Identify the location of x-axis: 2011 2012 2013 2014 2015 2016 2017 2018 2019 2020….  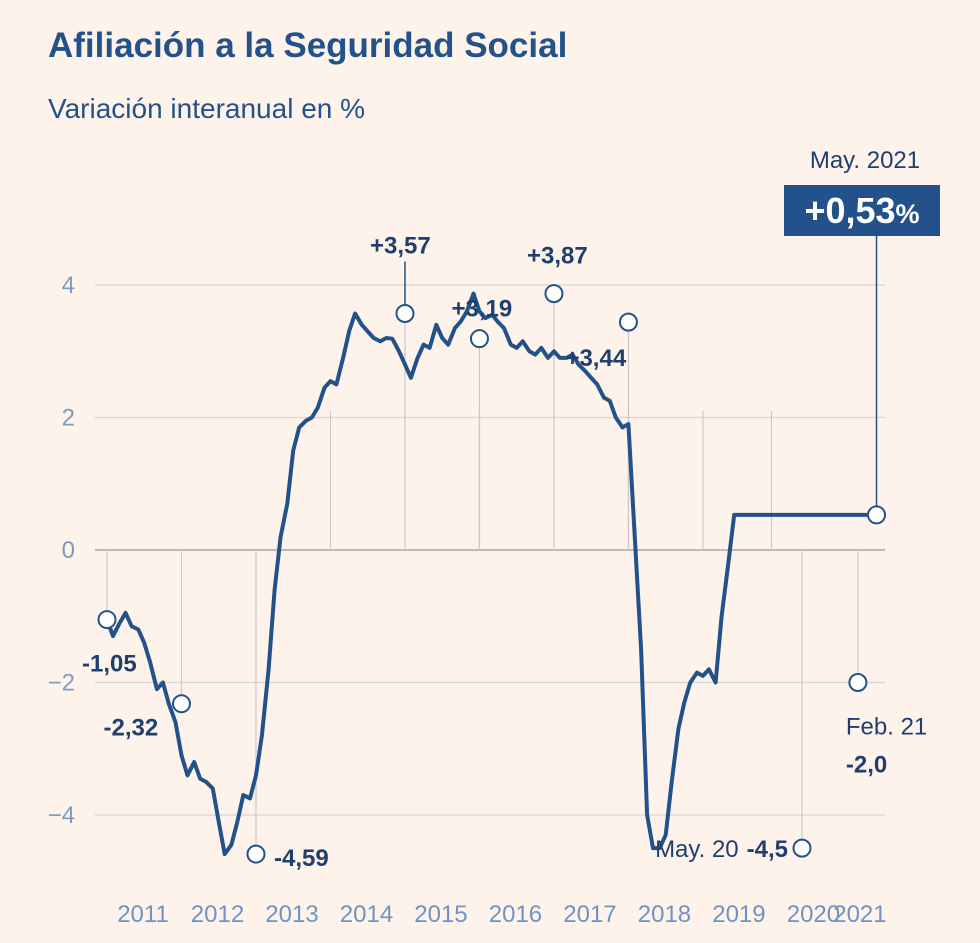
(501, 914).